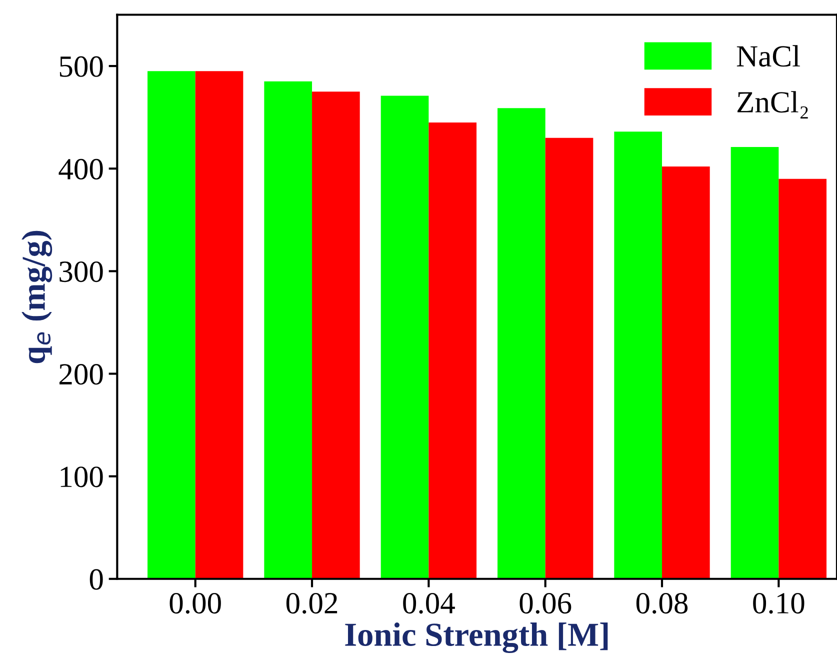 This screenshot has height=670, width=837. What do you see at coordinates (773, 105) in the screenshot?
I see `legend-label: ZnCl₂` at bounding box center [773, 105].